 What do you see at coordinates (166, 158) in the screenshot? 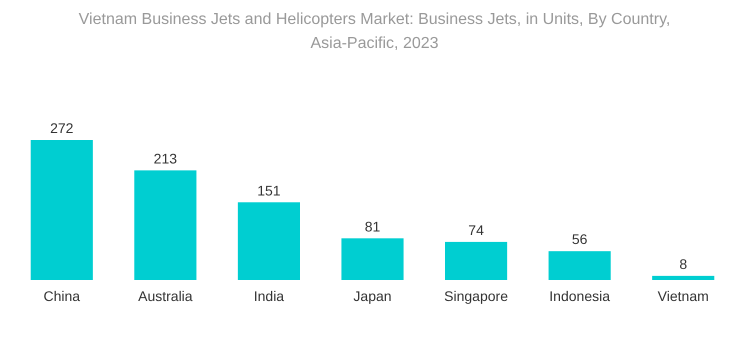
I see `data-label: 213` at bounding box center [166, 158].